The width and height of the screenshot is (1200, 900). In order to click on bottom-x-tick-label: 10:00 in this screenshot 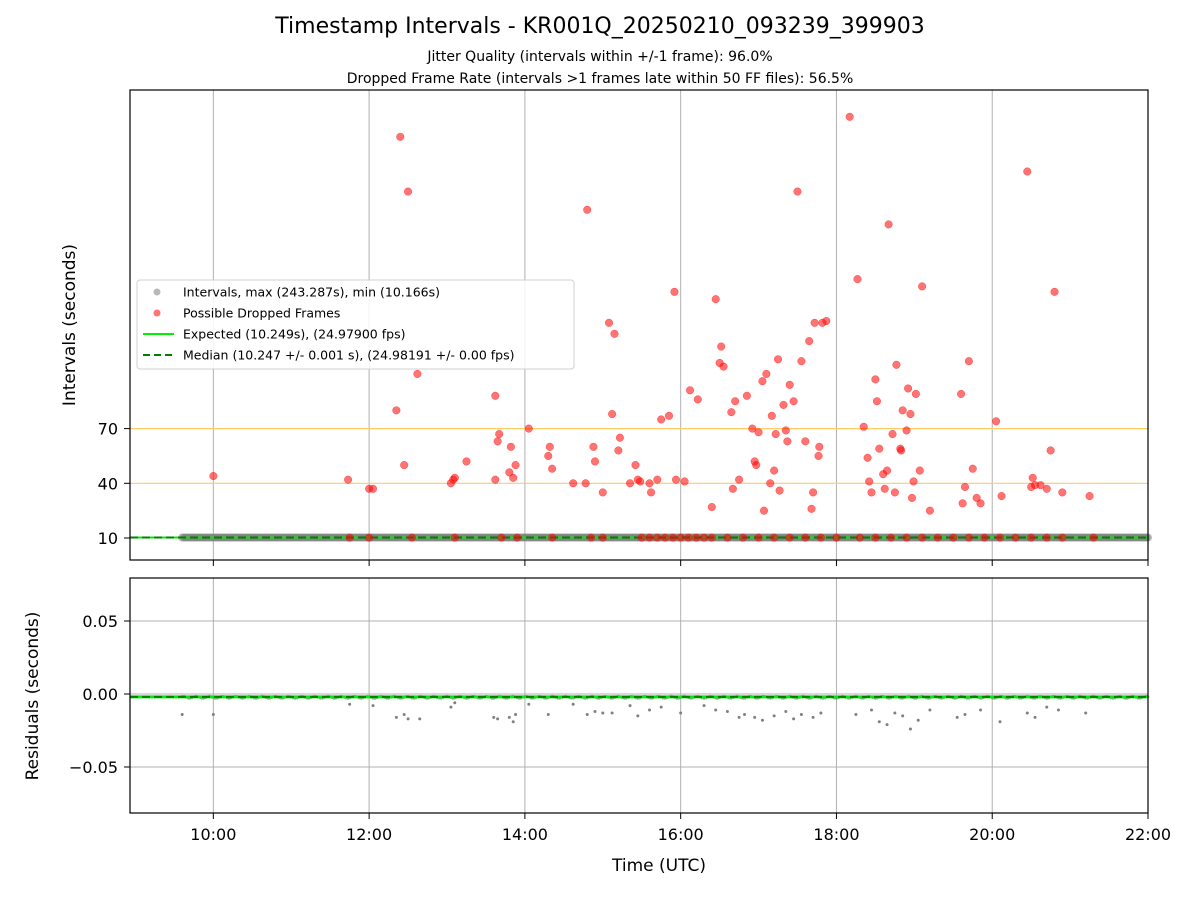, I will do `click(213, 834)`.